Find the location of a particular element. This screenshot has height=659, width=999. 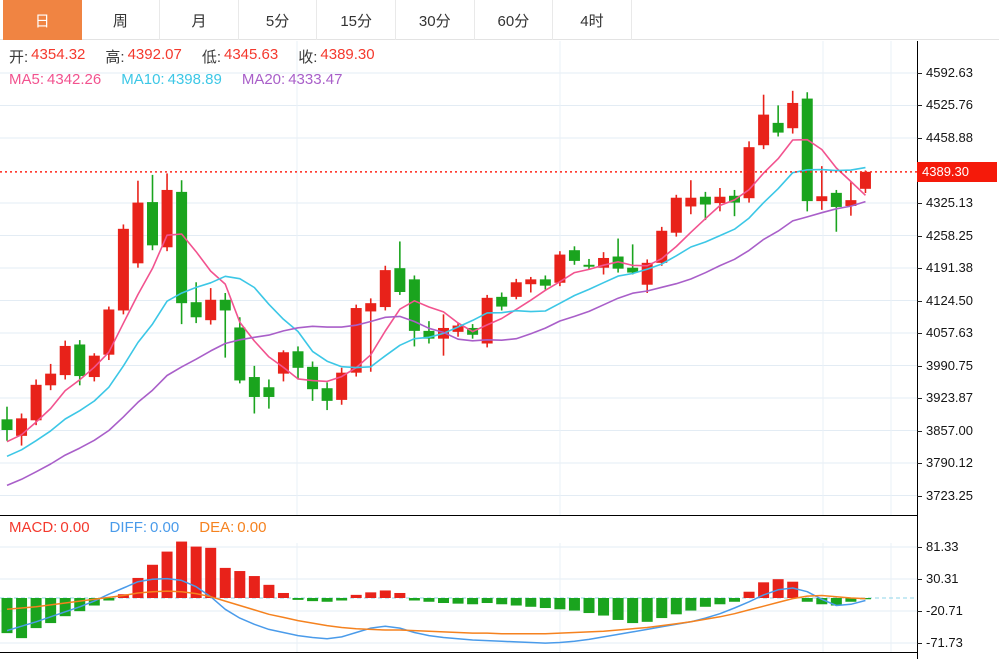

ma10-legend: MA10: 4398.89 is located at coordinates (171, 79).